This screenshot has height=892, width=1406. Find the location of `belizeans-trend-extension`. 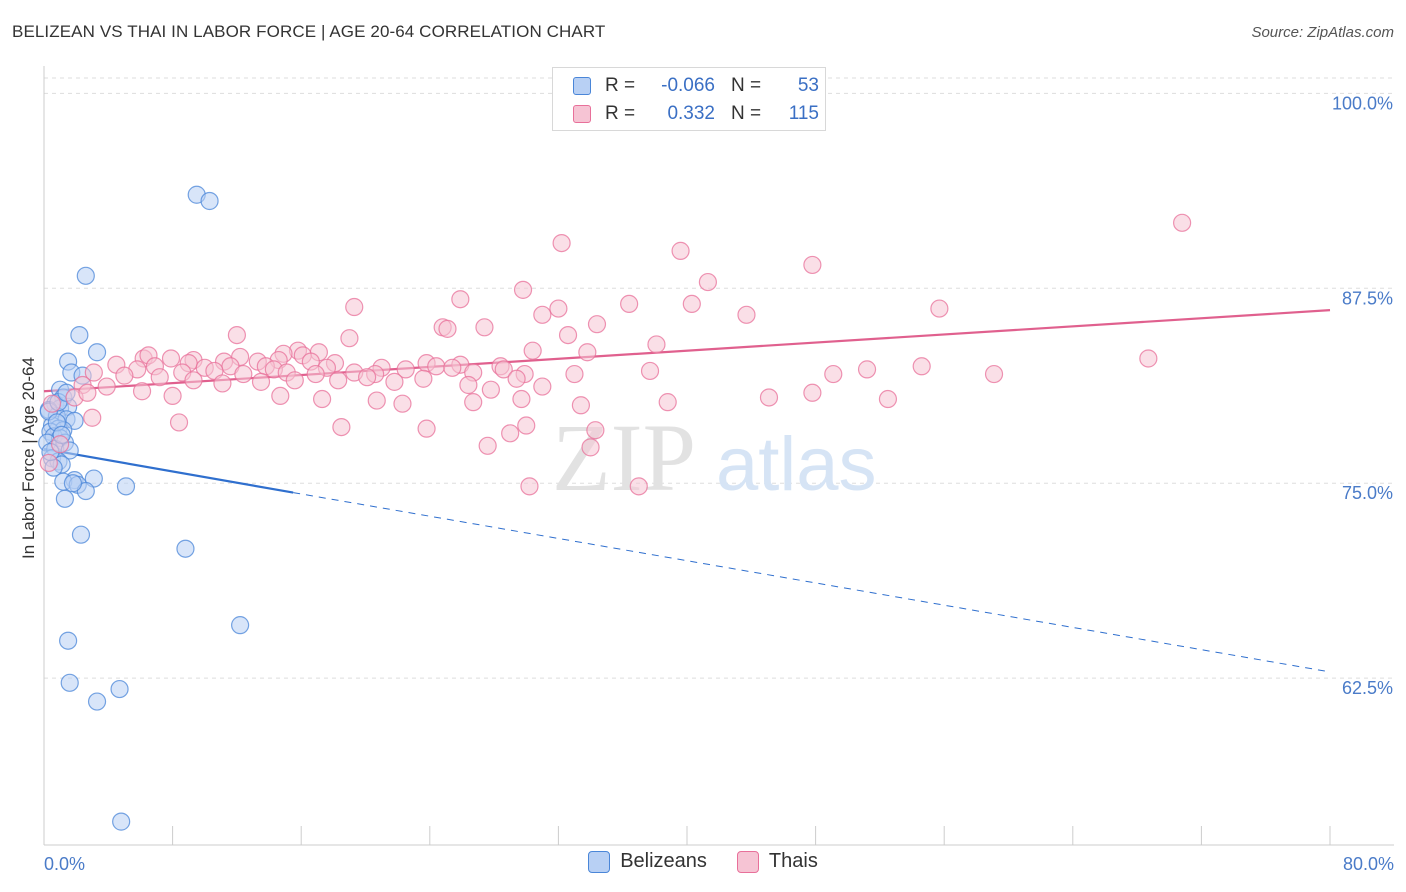

belizeans-trend-extension is located at coordinates (812, 582).